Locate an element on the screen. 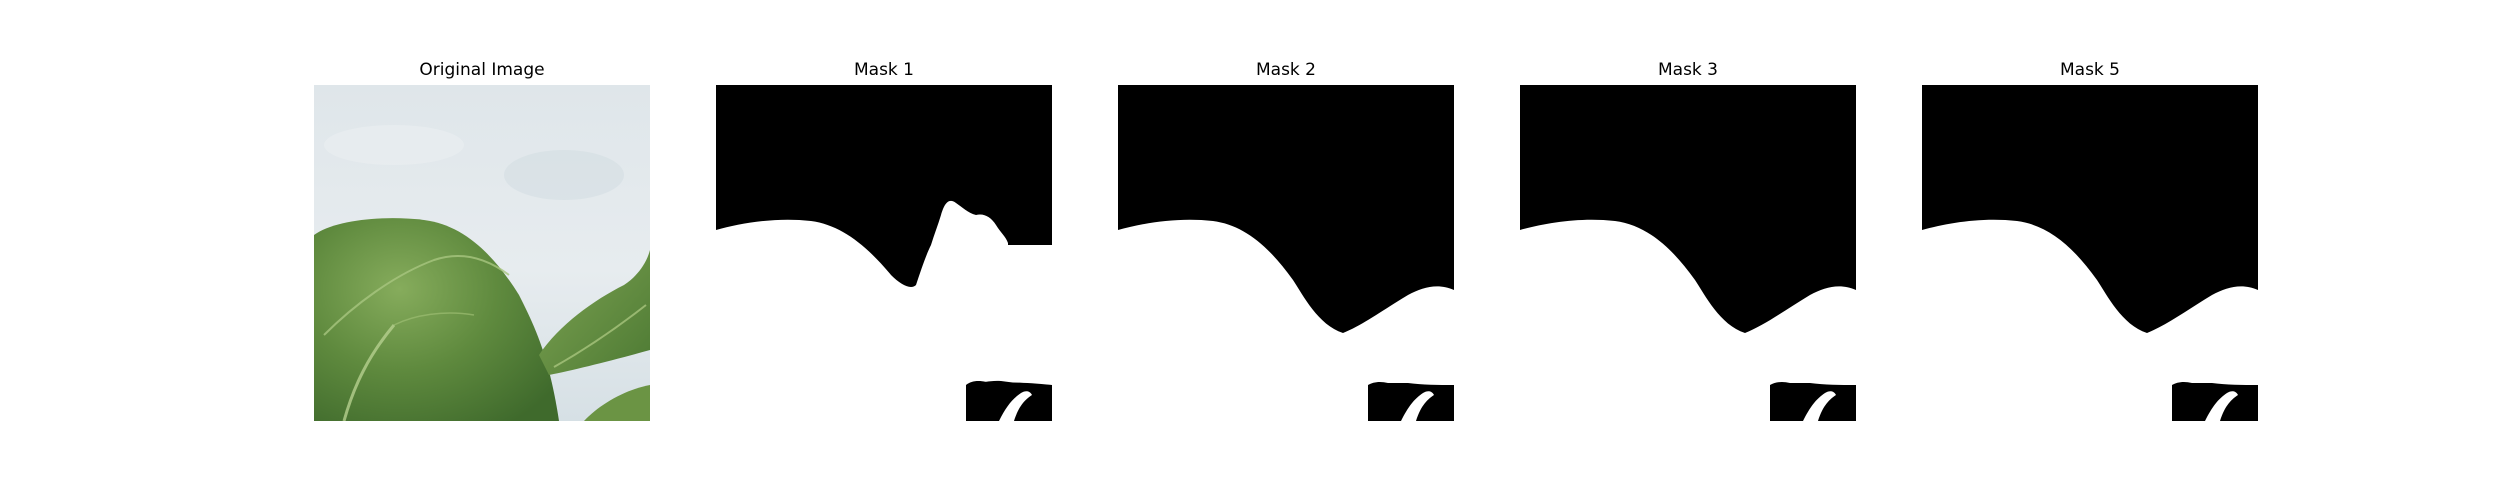 The height and width of the screenshot is (500, 2500). panel-title: Mask 1 is located at coordinates (883, 70).